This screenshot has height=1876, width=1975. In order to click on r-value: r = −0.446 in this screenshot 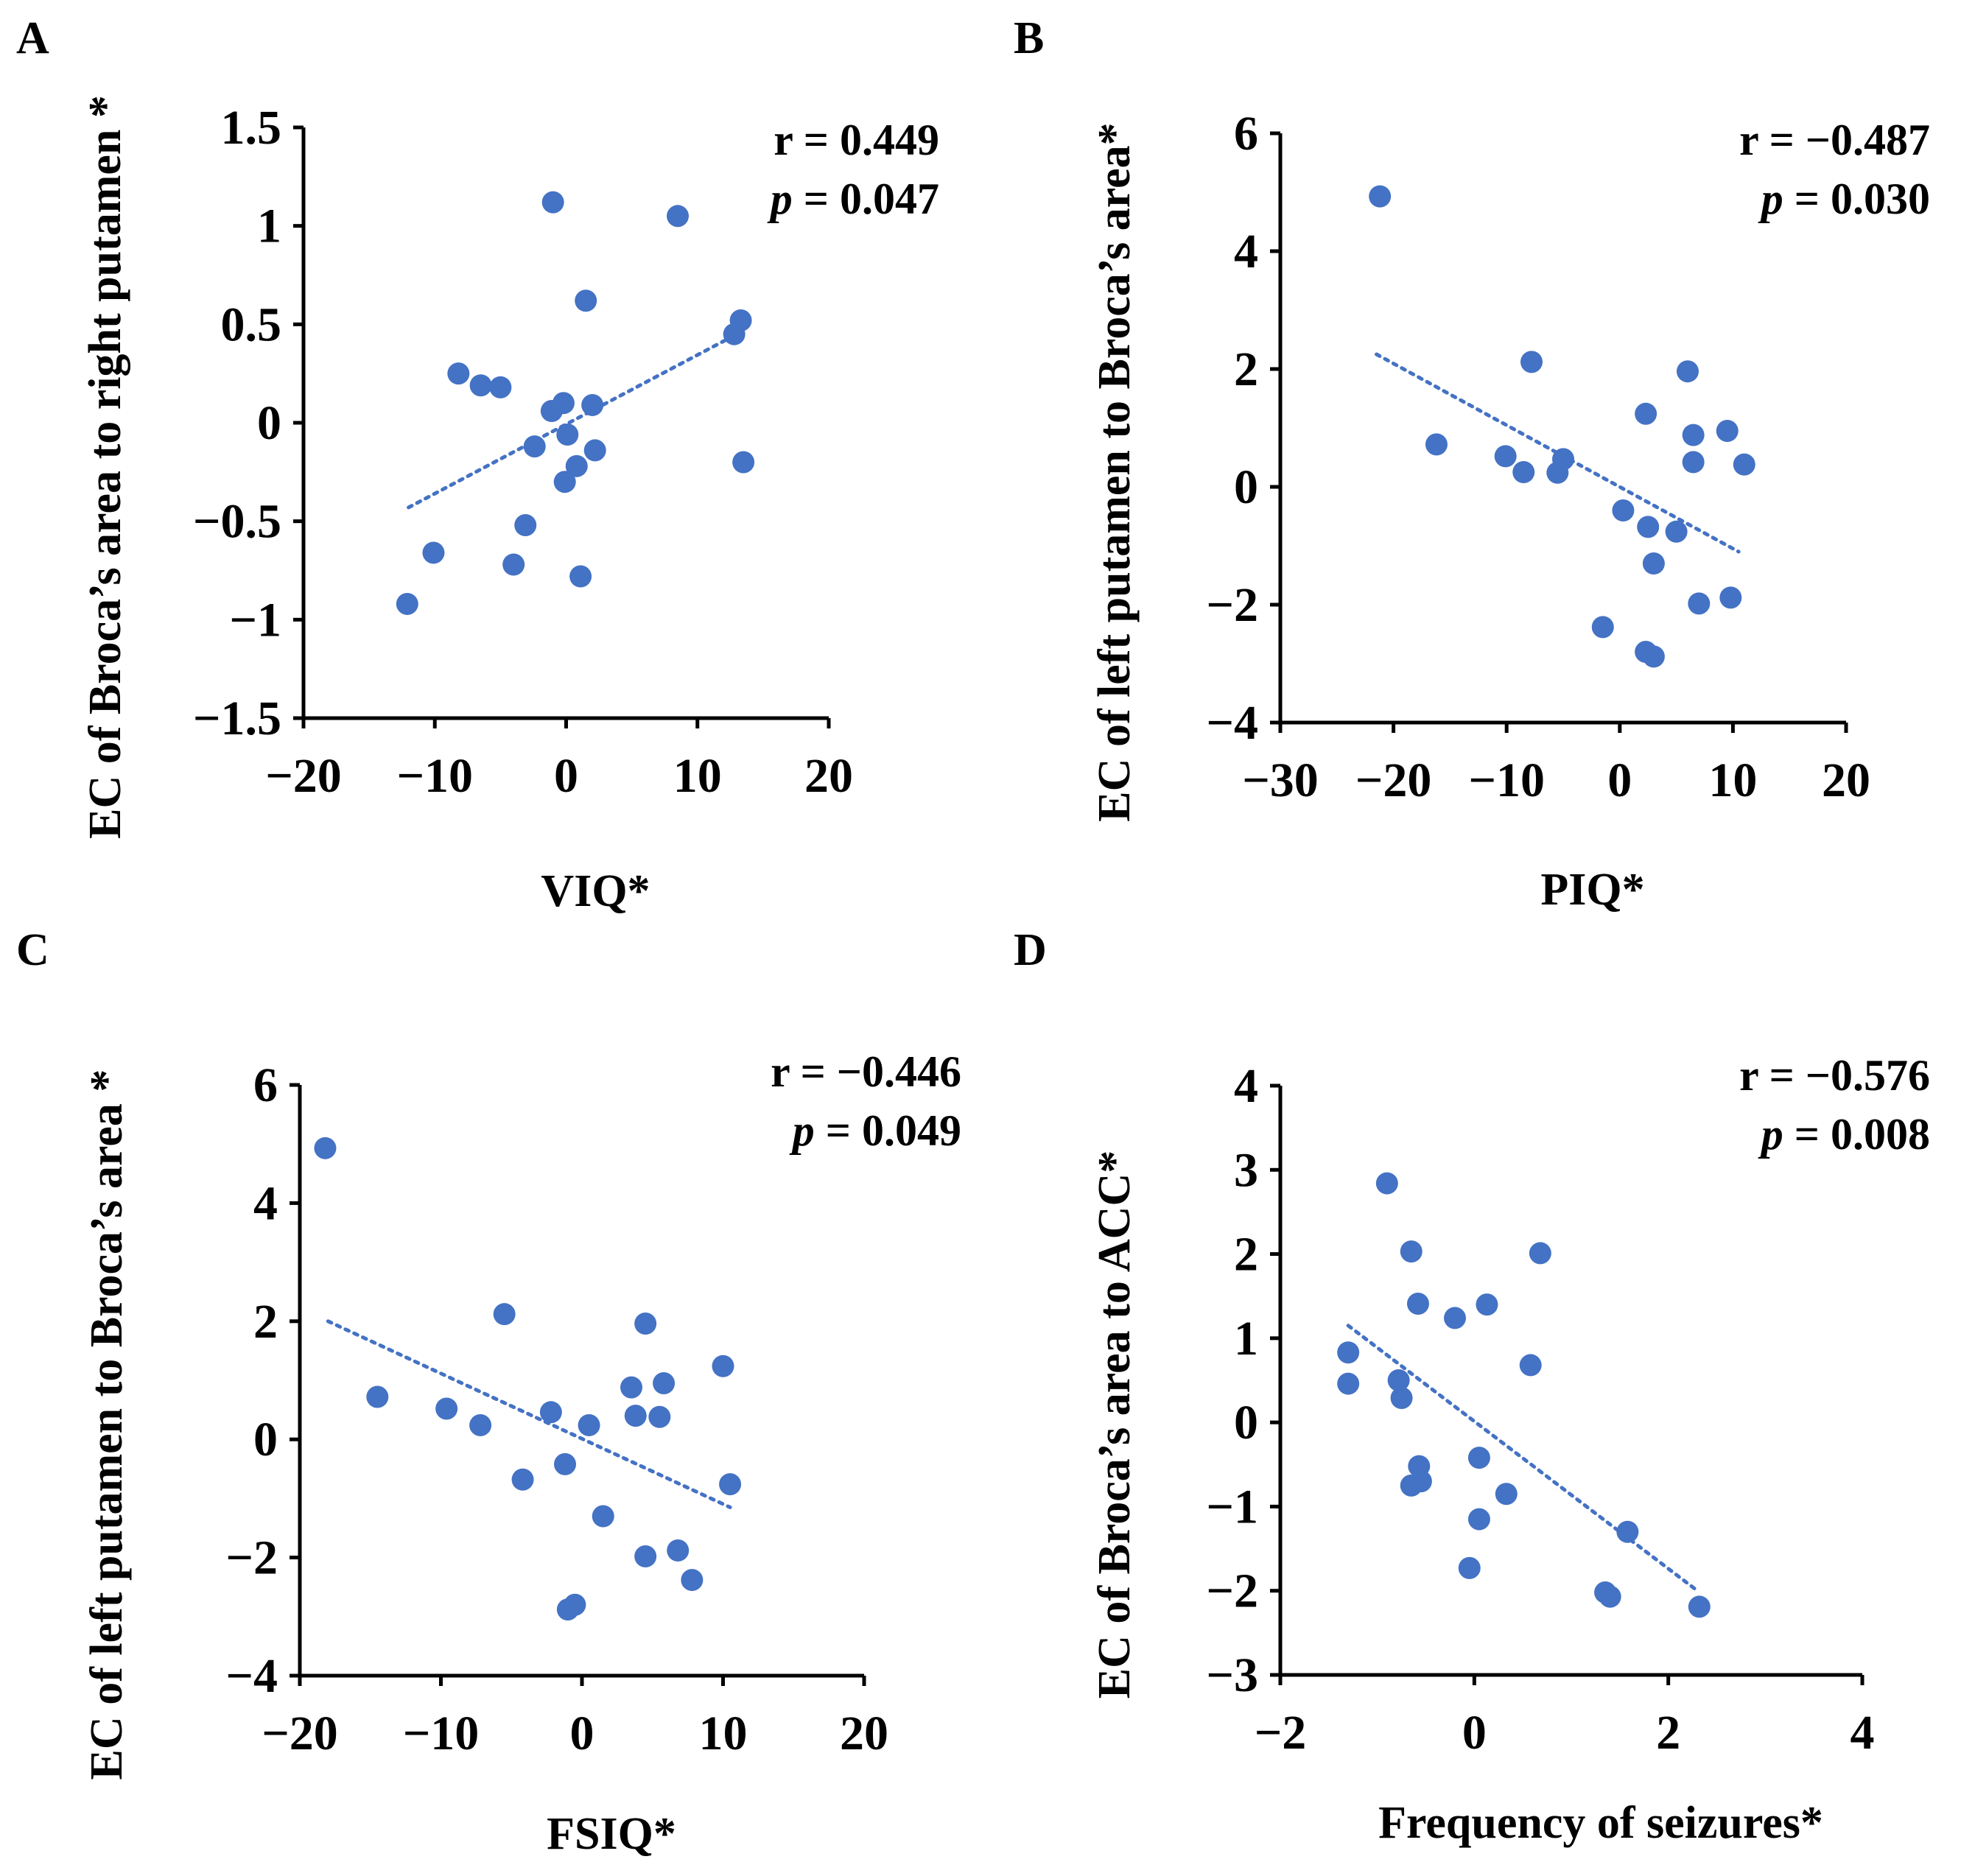, I will do `click(866, 1072)`.